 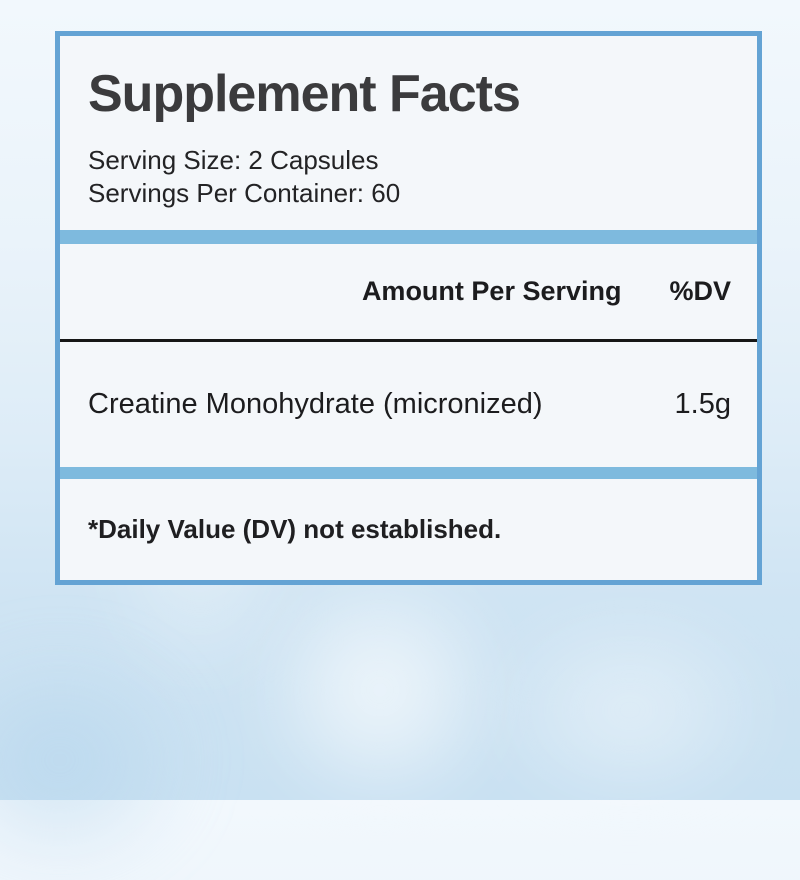 What do you see at coordinates (244, 193) in the screenshot?
I see `servings-per-container-text: Servings Per Container: 60` at bounding box center [244, 193].